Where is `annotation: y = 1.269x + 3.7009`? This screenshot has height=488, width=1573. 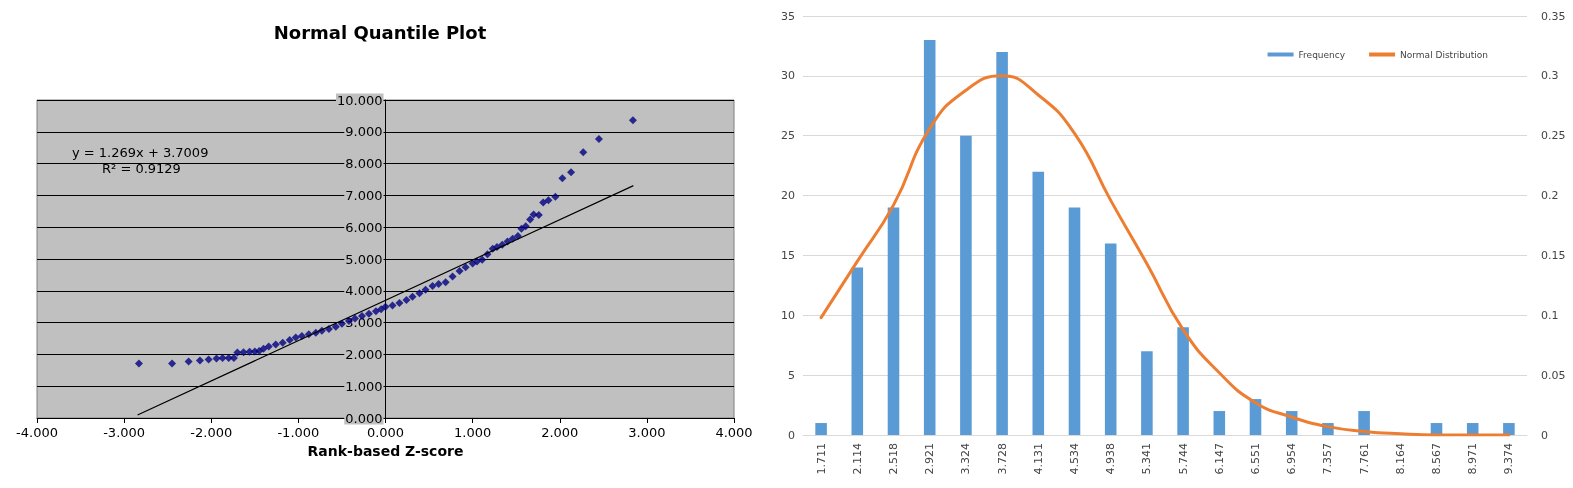
annotation: y = 1.269x + 3.7009 is located at coordinates (140, 152).